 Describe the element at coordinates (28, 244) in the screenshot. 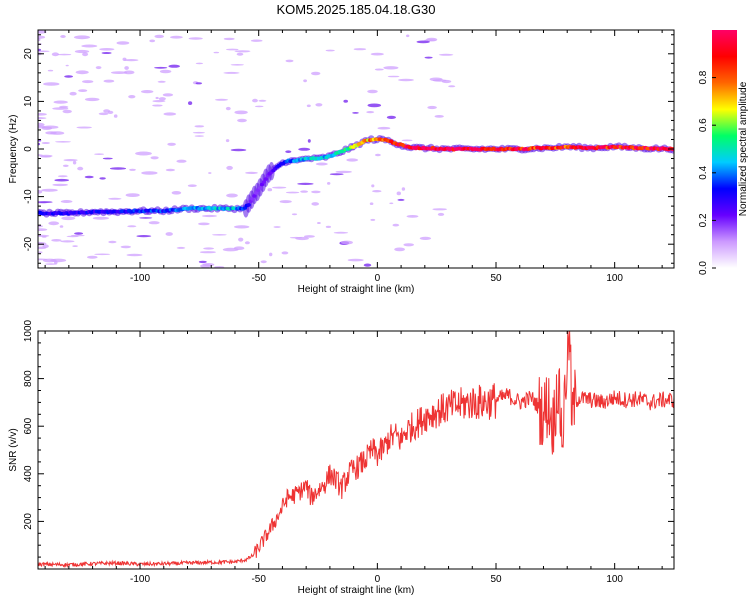

I see `y-tick-label: -20` at that location.